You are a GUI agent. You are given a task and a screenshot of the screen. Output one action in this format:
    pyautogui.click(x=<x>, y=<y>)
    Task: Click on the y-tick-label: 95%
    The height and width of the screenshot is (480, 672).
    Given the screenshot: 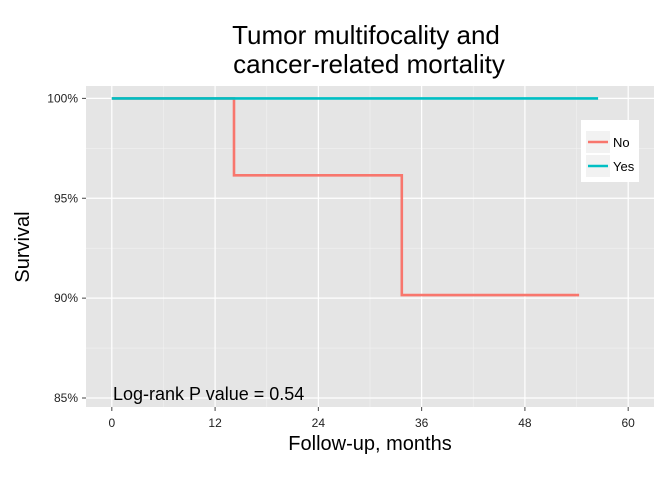 What is the action you would take?
    pyautogui.click(x=66, y=198)
    